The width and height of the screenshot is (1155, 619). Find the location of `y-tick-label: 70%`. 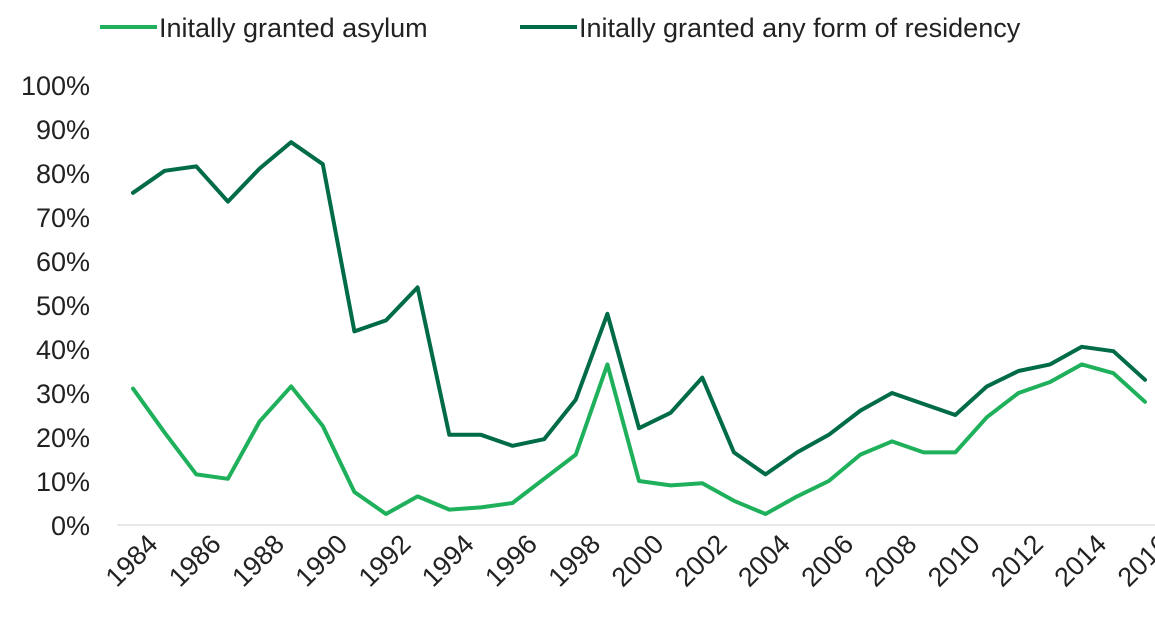

y-tick-label: 70% is located at coordinates (63, 218).